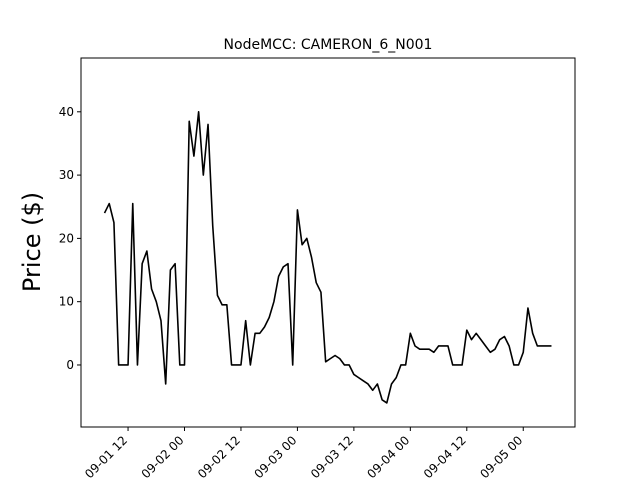 This screenshot has height=480, width=640. What do you see at coordinates (66, 238) in the screenshot?
I see `y-tick-label: 20` at bounding box center [66, 238].